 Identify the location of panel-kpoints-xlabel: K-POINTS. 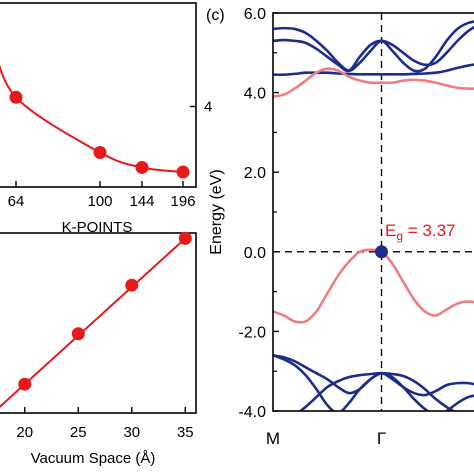
(97, 227).